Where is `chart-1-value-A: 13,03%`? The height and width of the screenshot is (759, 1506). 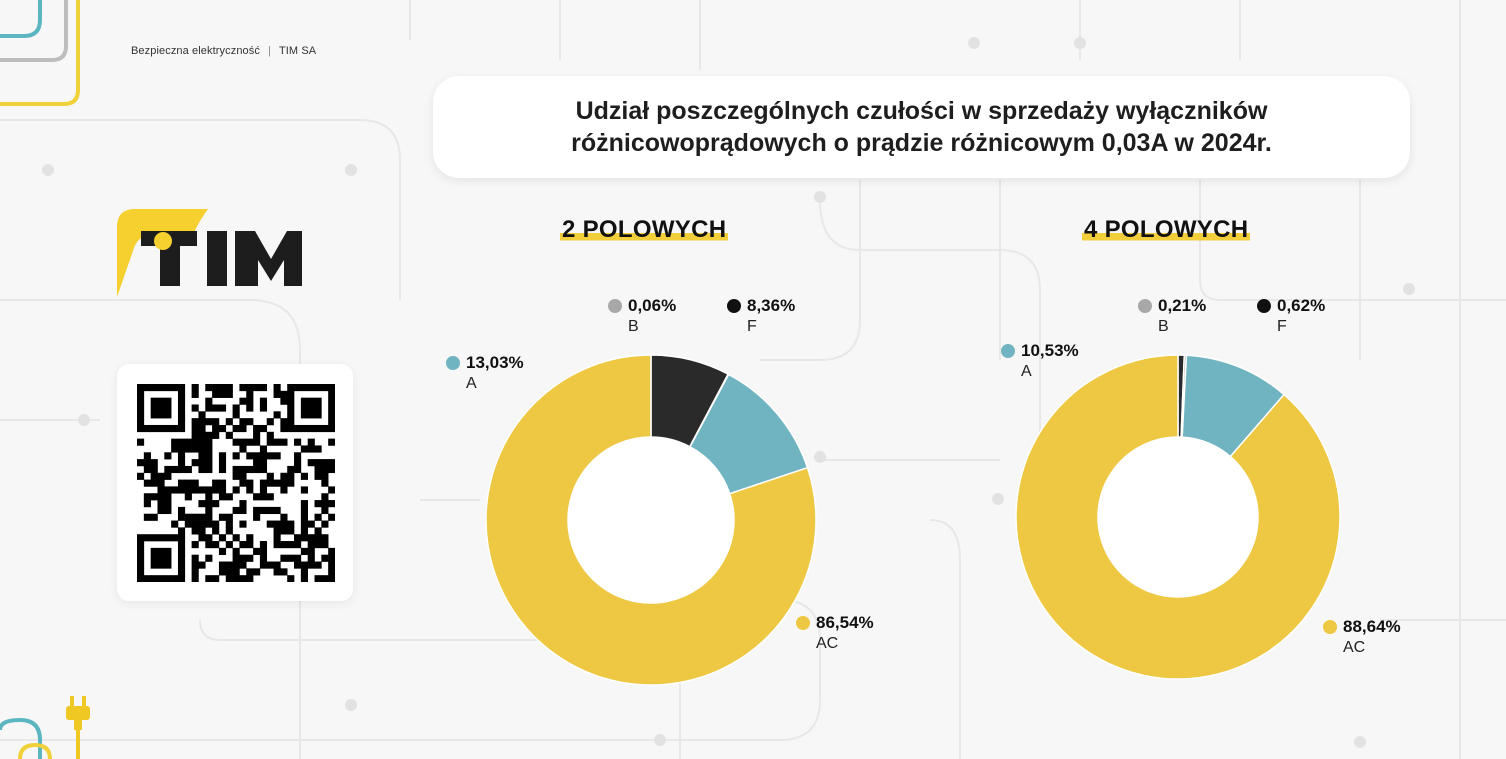
chart-1-value-A: 13,03% is located at coordinates (495, 362).